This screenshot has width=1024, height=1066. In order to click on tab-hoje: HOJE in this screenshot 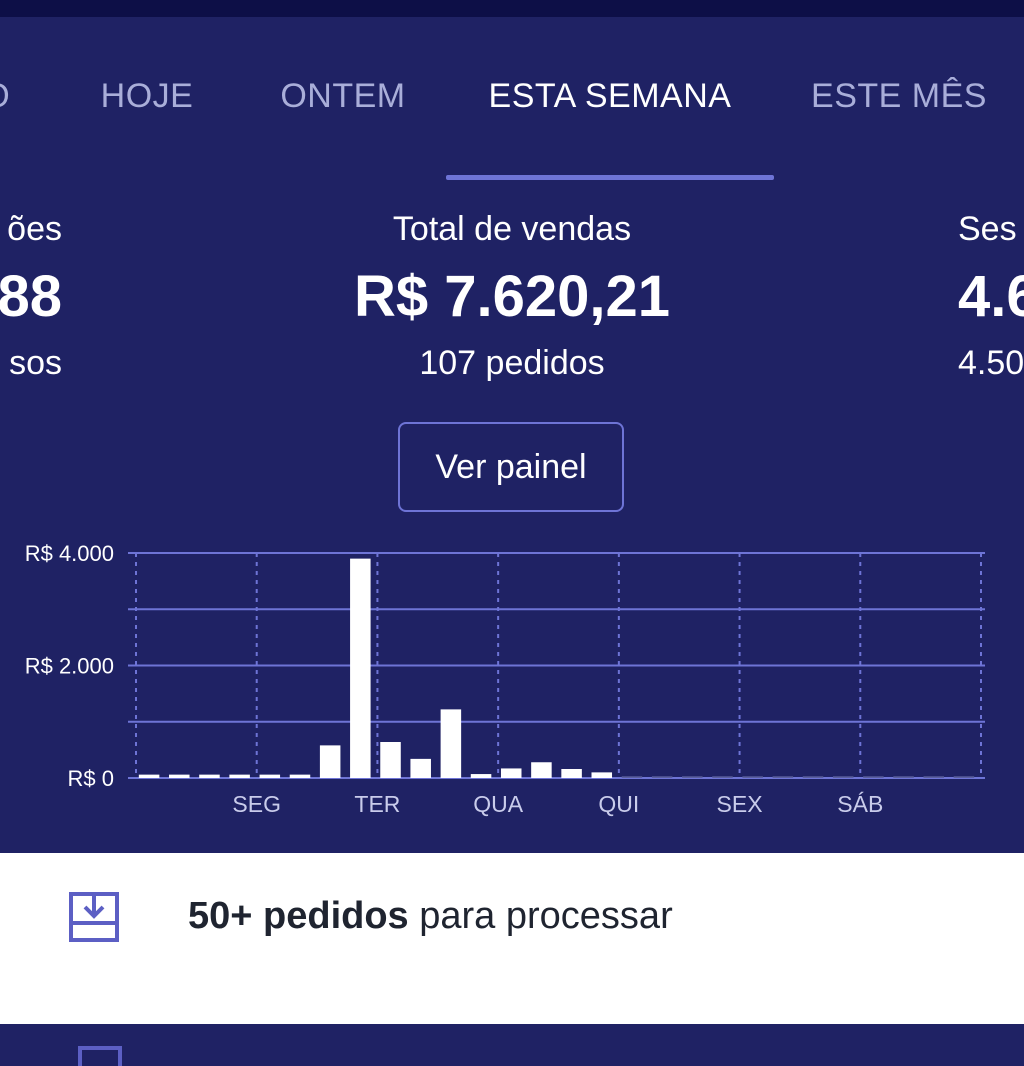, I will do `click(147, 96)`.